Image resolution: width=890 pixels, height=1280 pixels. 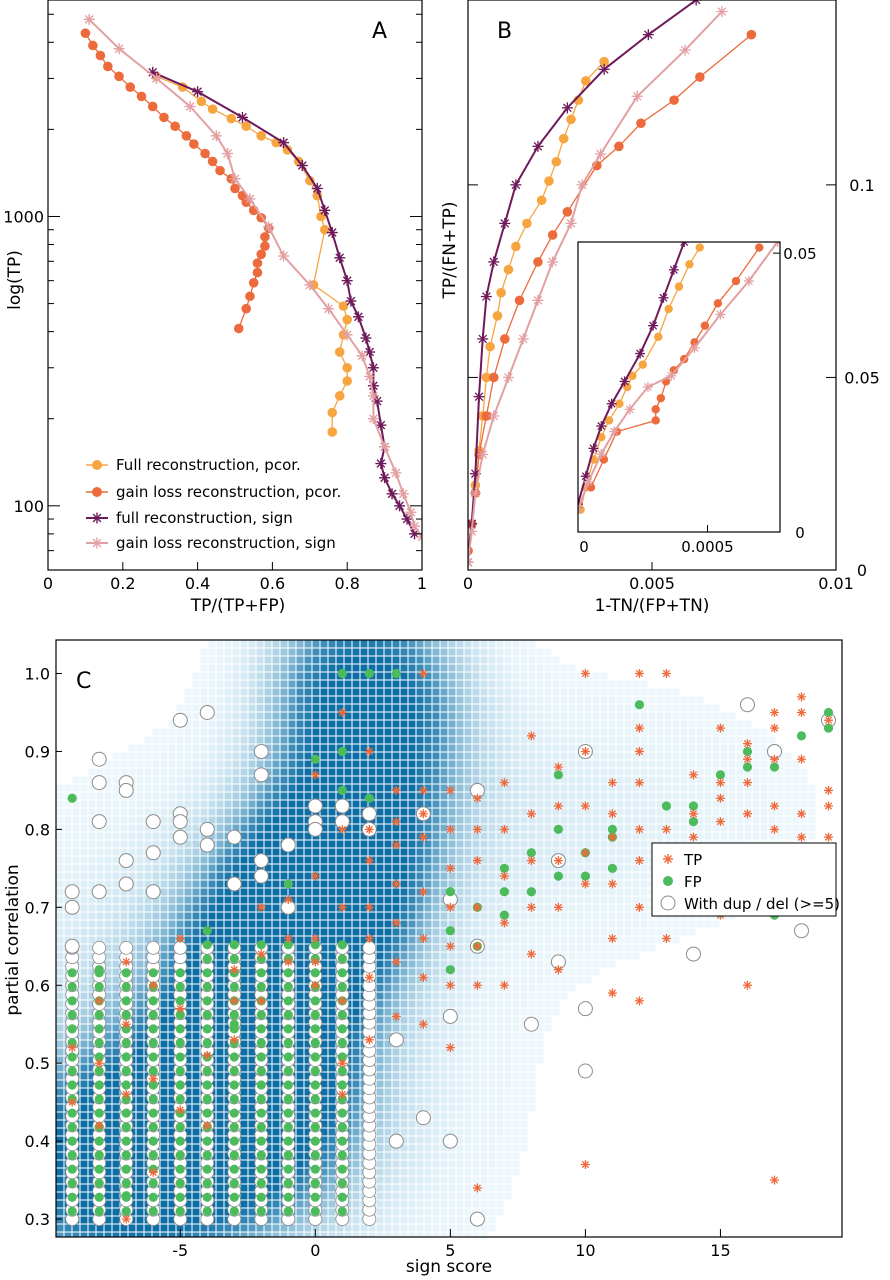 What do you see at coordinates (317, 188) in the screenshot?
I see `data-point` at bounding box center [317, 188].